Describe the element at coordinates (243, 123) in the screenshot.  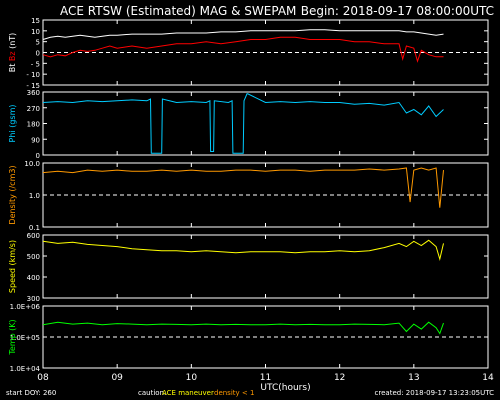
I see `phi-series-line` at that location.